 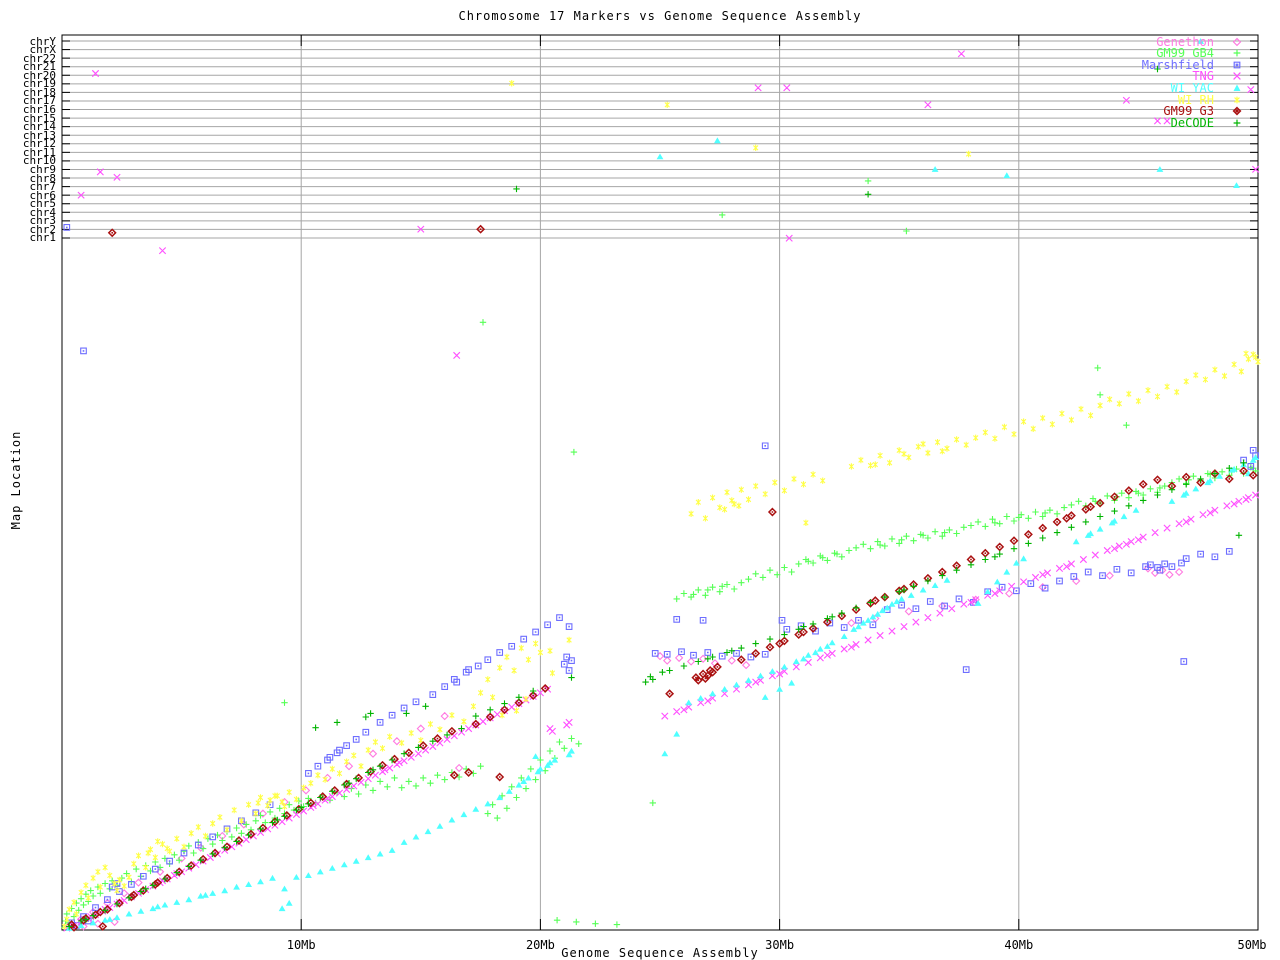 What do you see at coordinates (1192, 122) in the screenshot?
I see `legend-label: DeCODE` at bounding box center [1192, 122].